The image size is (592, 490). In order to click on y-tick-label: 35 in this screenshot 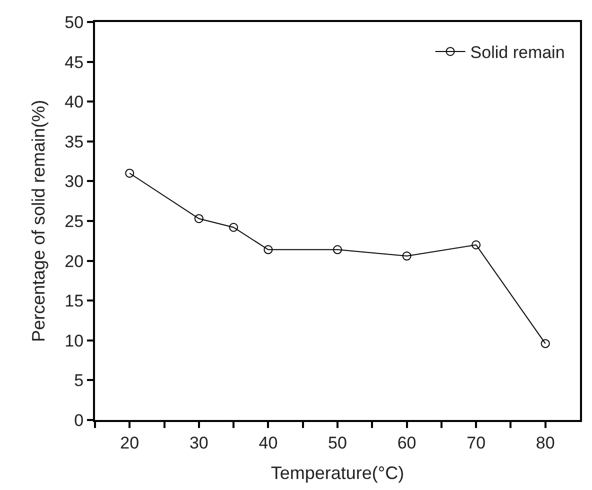, I will do `click(74, 142)`.